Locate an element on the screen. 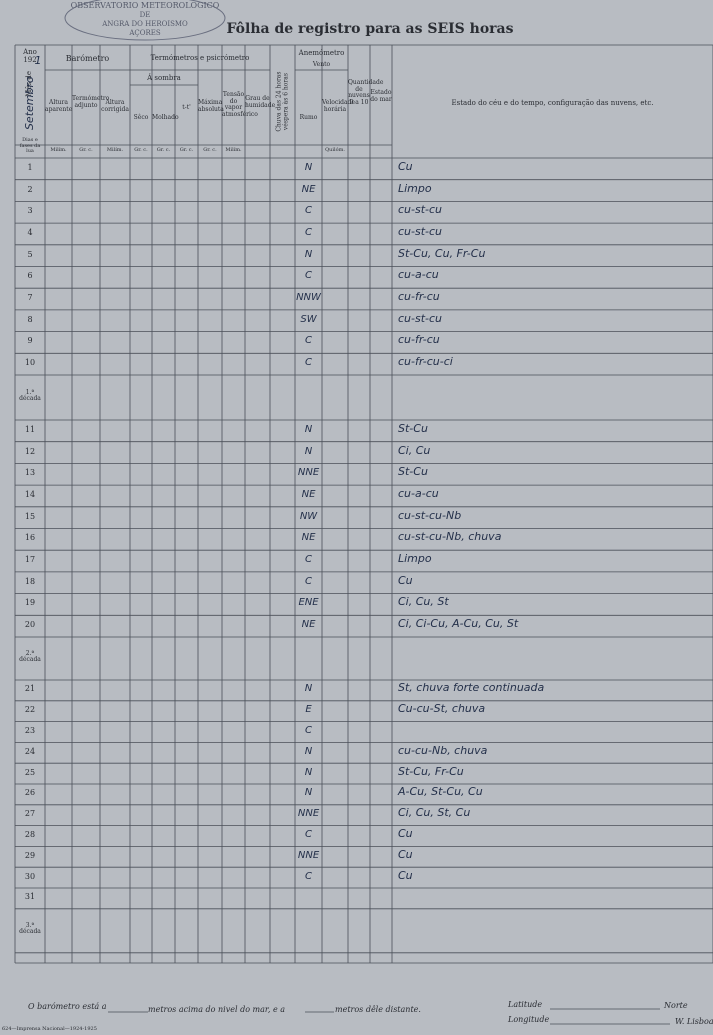 This screenshot has height=1035, width=713. footer-text: 624—Imprensa Nacional—1924-1925 is located at coordinates (49, 1029).